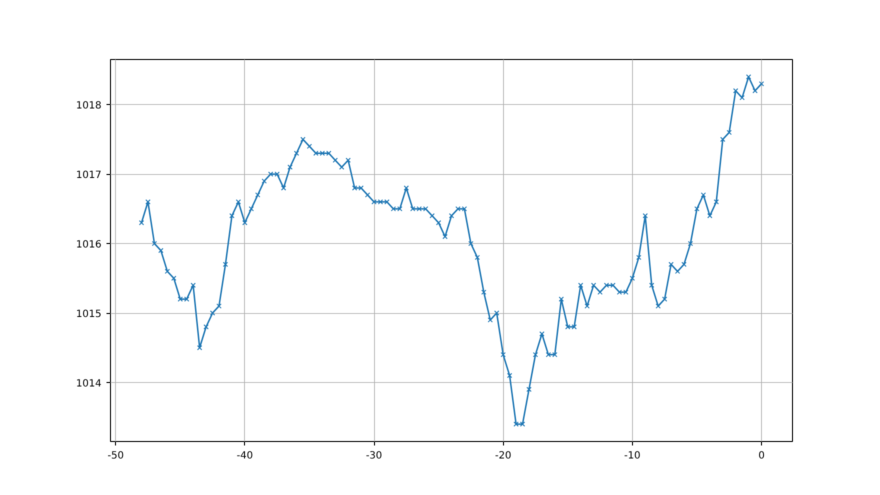 Image resolution: width=880 pixels, height=495 pixels. Describe the element at coordinates (89, 245) in the screenshot. I see `y-tick-label: 1016` at that location.